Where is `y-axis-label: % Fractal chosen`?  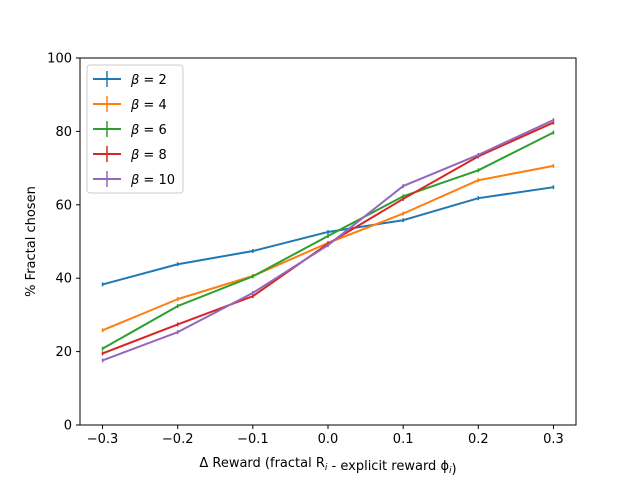
y-axis-label: % Fractal chosen is located at coordinates (31, 241).